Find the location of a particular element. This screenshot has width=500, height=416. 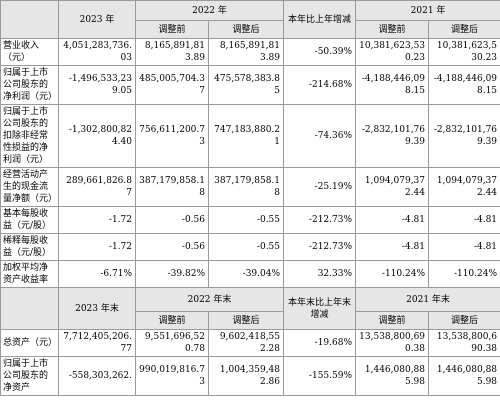

header-cell: 2023 年 is located at coordinates (97, 19).